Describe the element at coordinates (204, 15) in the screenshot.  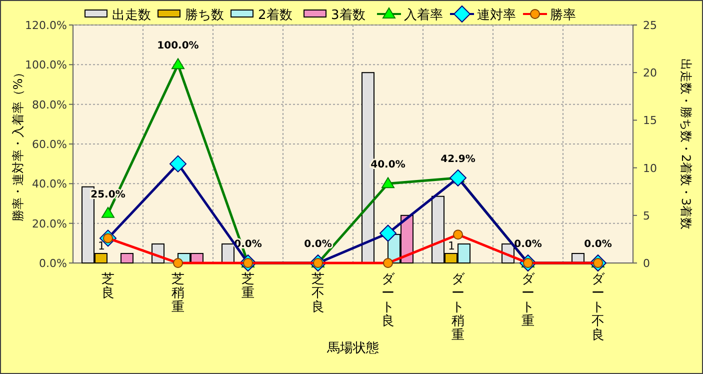
I see `legend-label: 勝ち数` at that location.